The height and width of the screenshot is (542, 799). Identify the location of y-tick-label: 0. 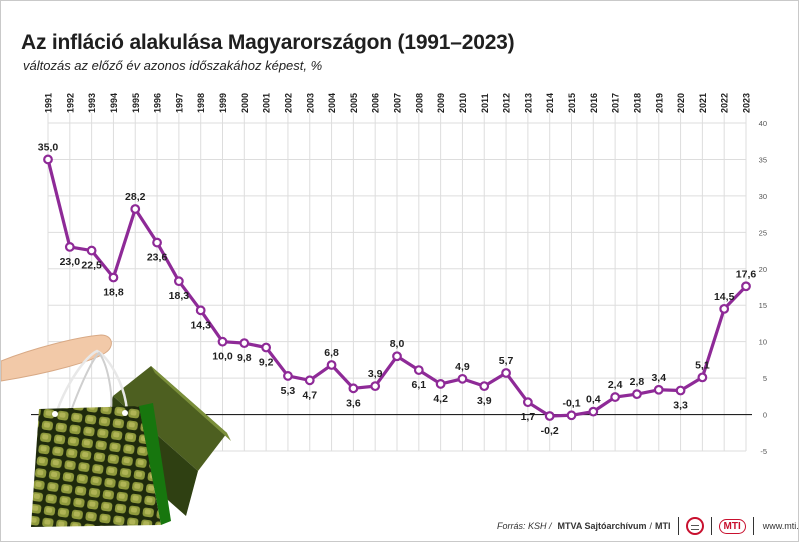
(765, 415).